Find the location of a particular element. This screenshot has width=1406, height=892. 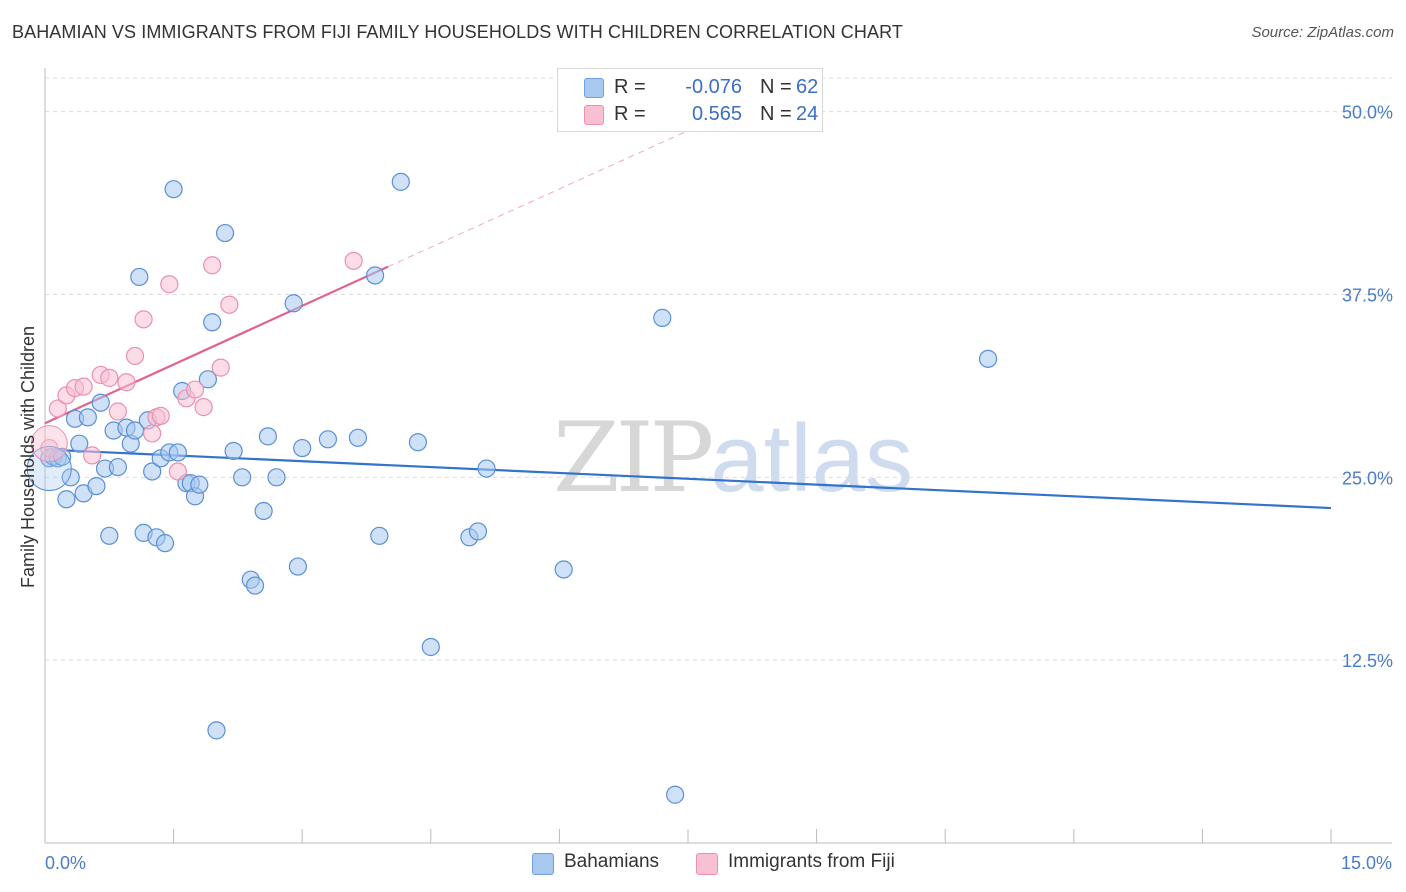

watermark: ZIPatlas is located at coordinates (733, 458).